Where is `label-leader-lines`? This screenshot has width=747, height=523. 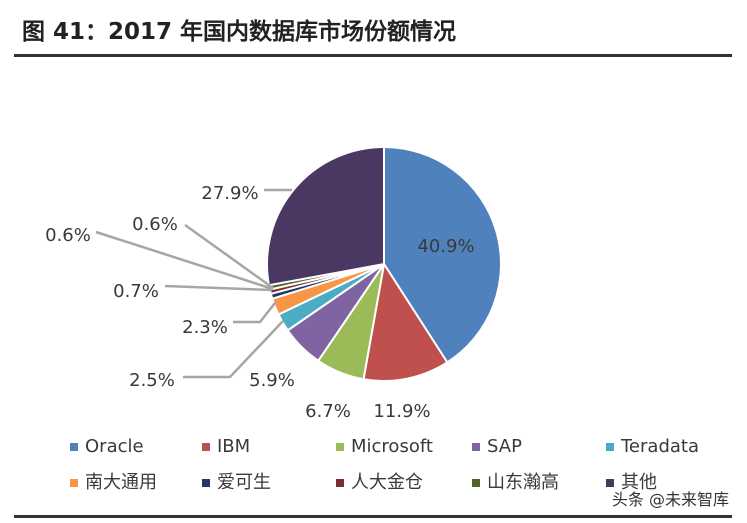
label-leader-lines is located at coordinates (193, 283).